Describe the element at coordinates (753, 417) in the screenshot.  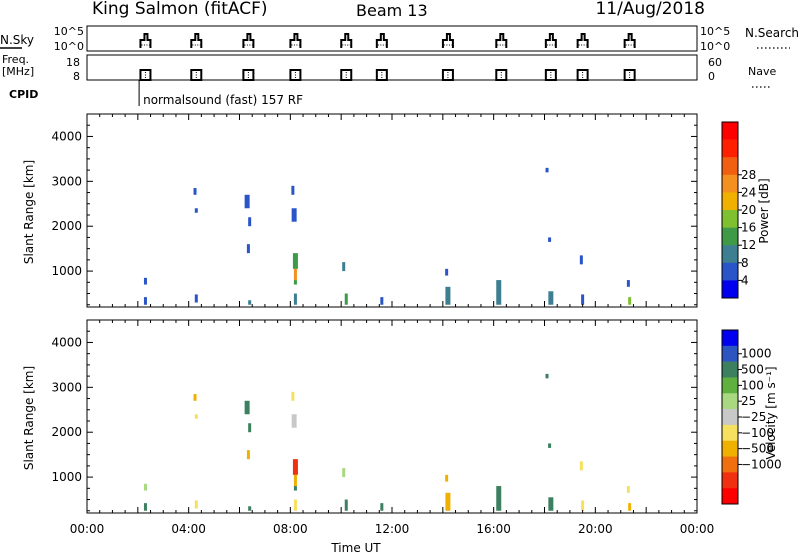
I see `colorbar-tick-label: −25` at that location.